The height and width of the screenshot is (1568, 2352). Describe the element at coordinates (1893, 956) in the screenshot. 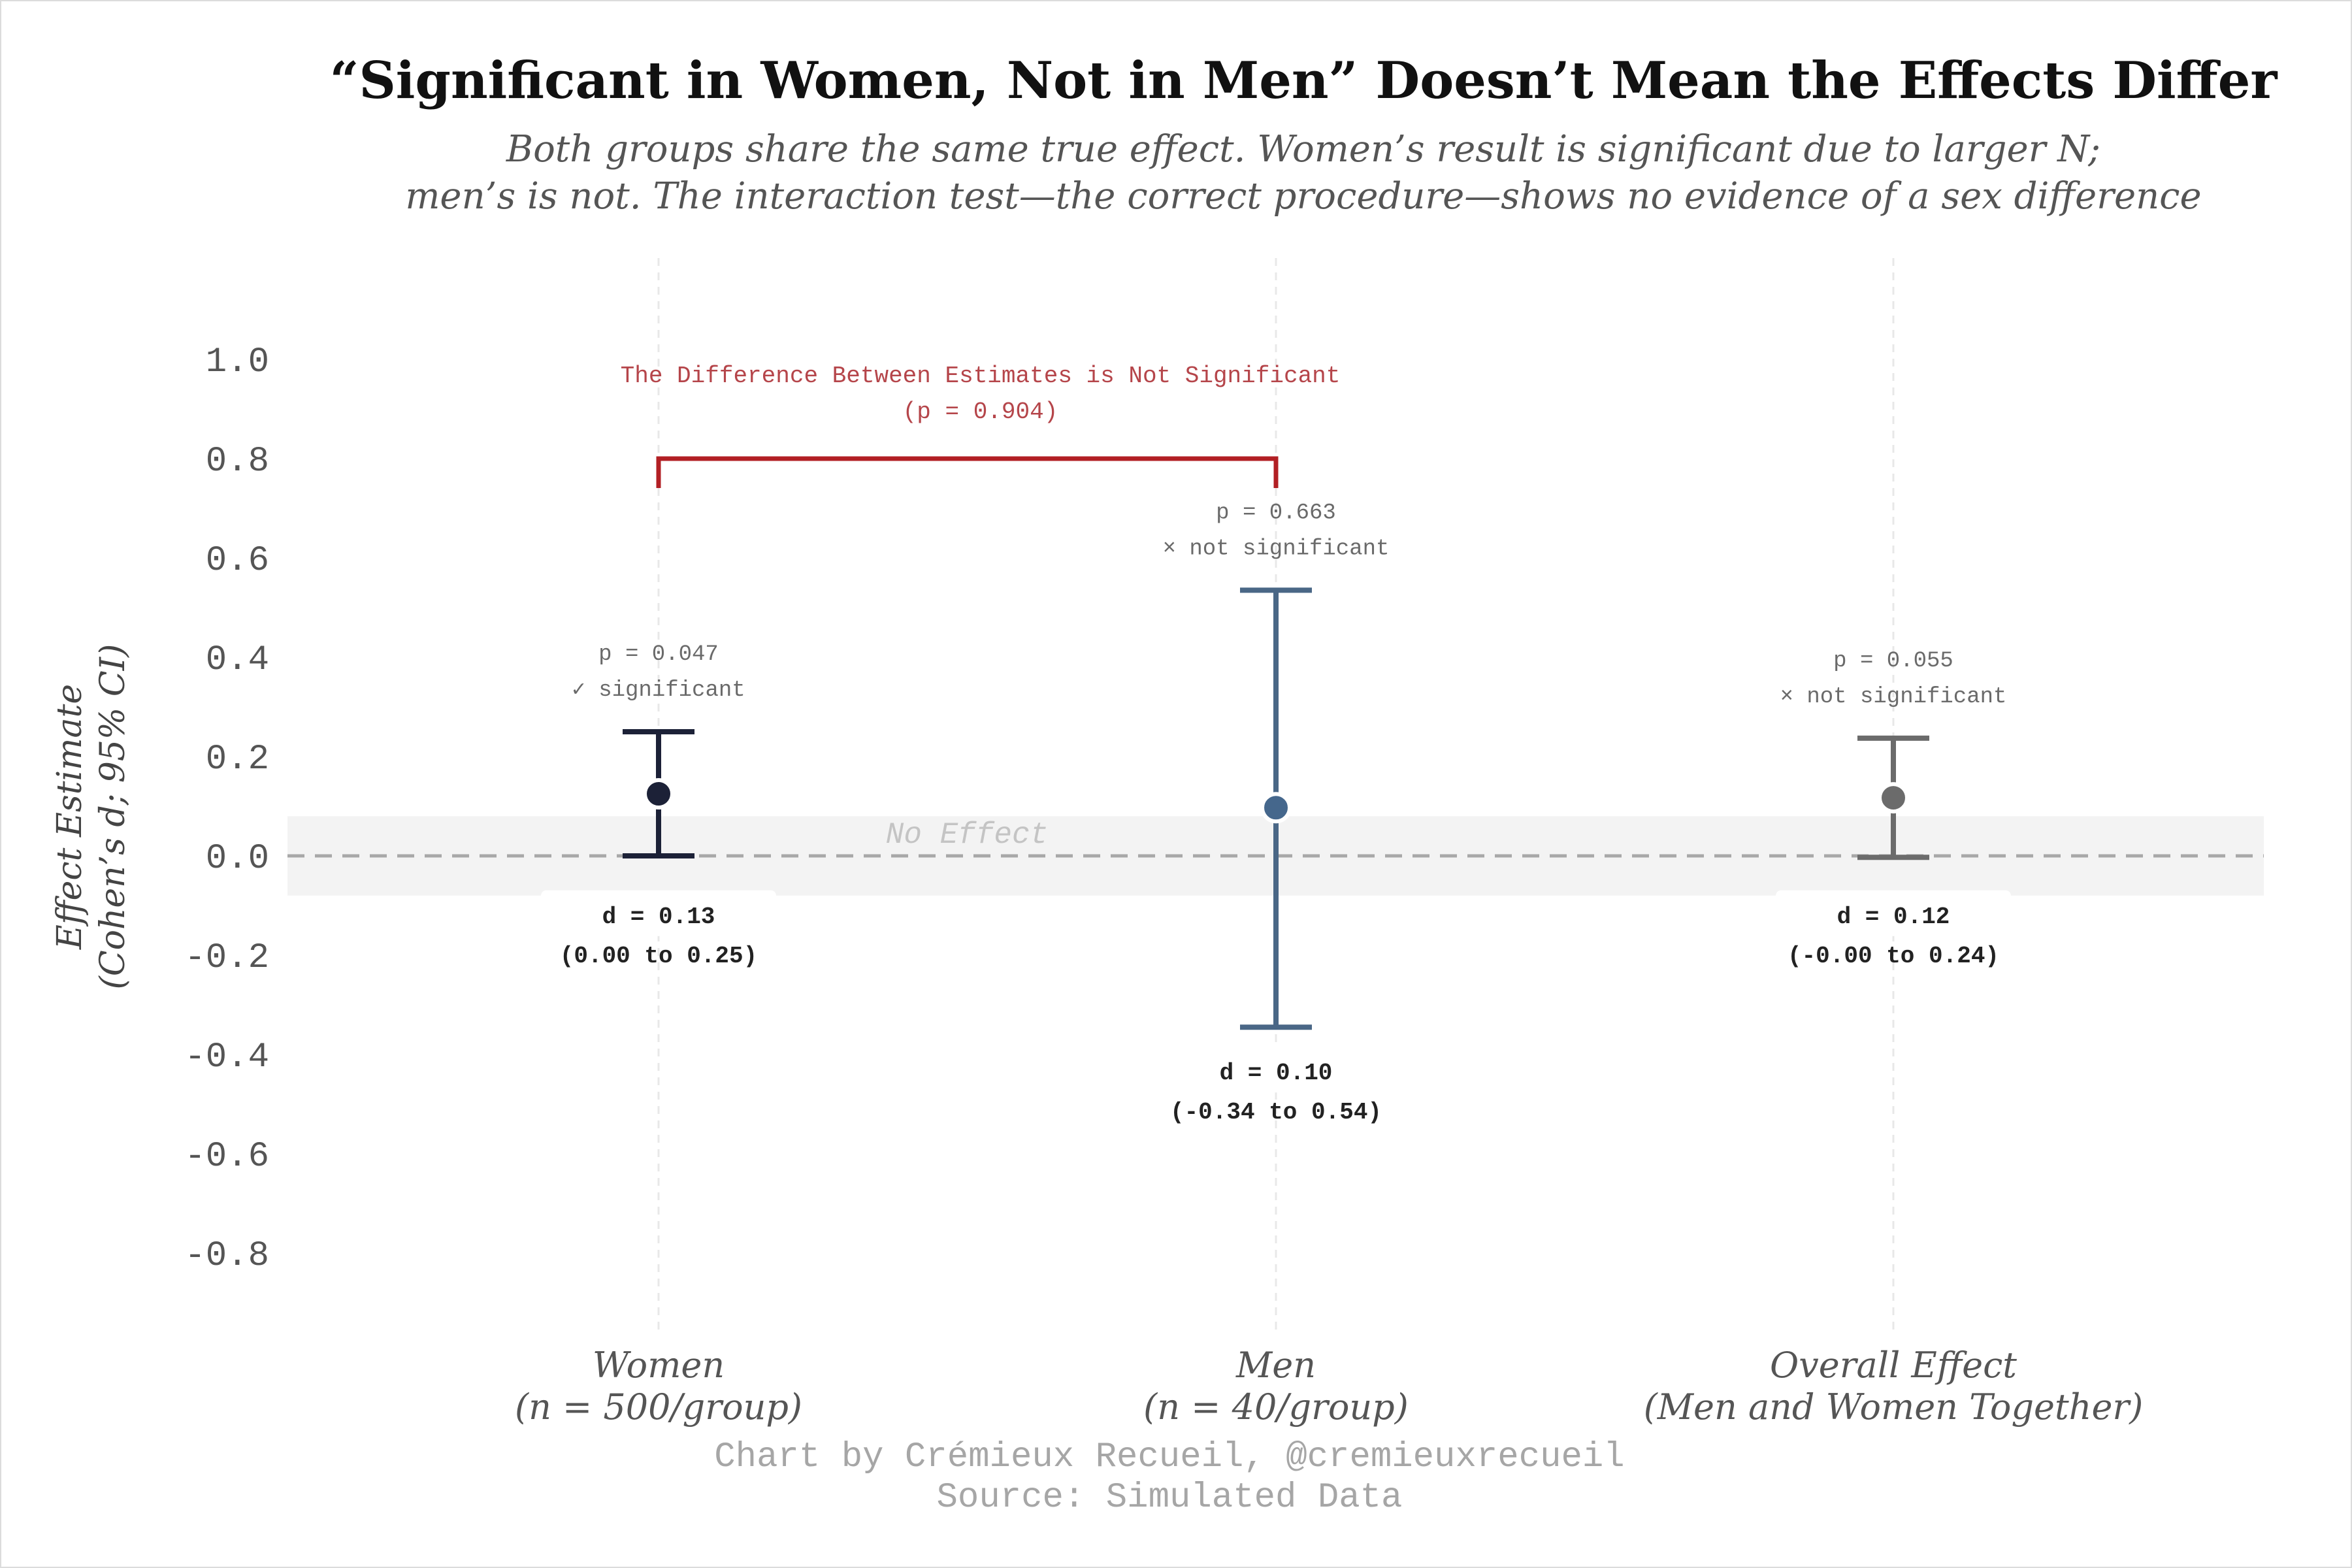

I see `ci-label-overall: (-0.00 to 0.24)` at that location.